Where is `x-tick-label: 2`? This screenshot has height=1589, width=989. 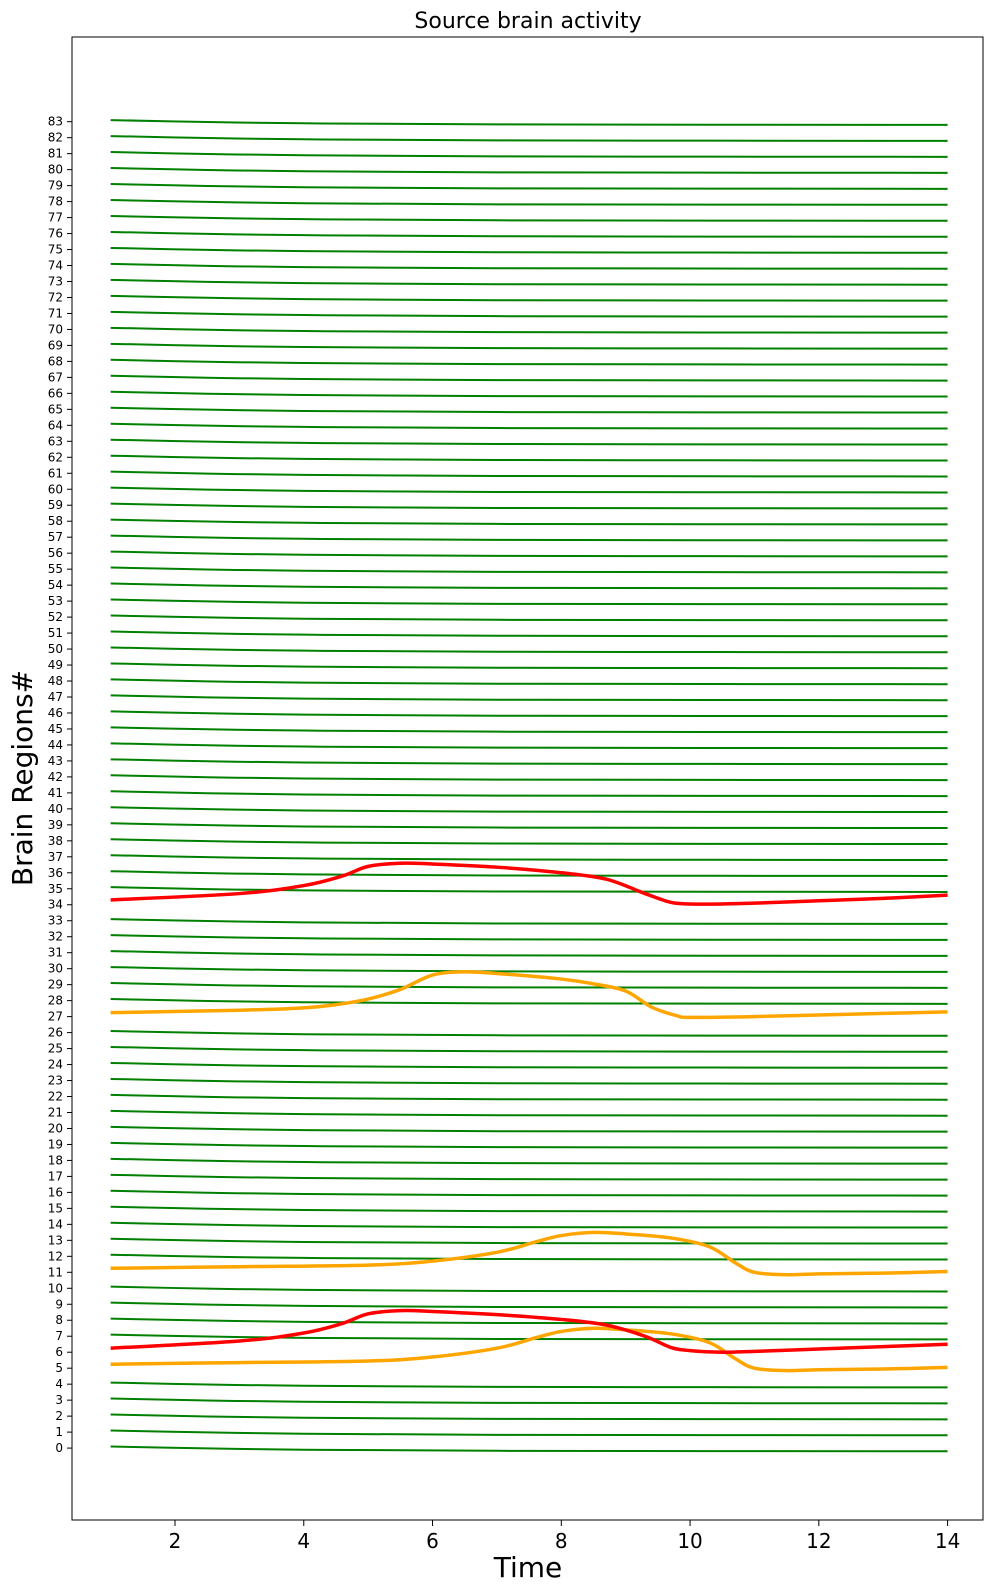 x-tick-label: 2 is located at coordinates (175, 1541).